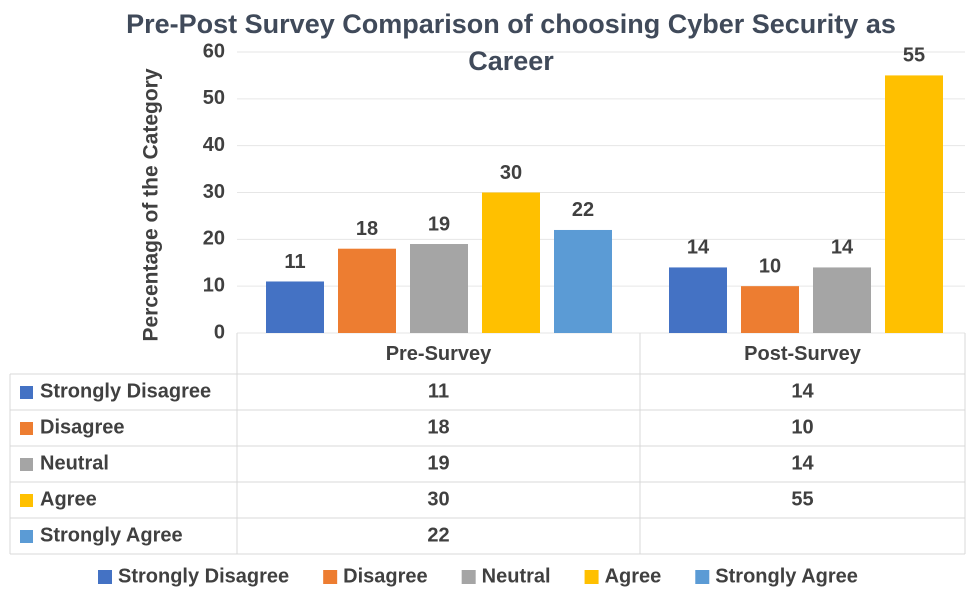 Image resolution: width=966 pixels, height=590 pixels. What do you see at coordinates (214, 239) in the screenshot?
I see `y-tick-label: 20` at bounding box center [214, 239].